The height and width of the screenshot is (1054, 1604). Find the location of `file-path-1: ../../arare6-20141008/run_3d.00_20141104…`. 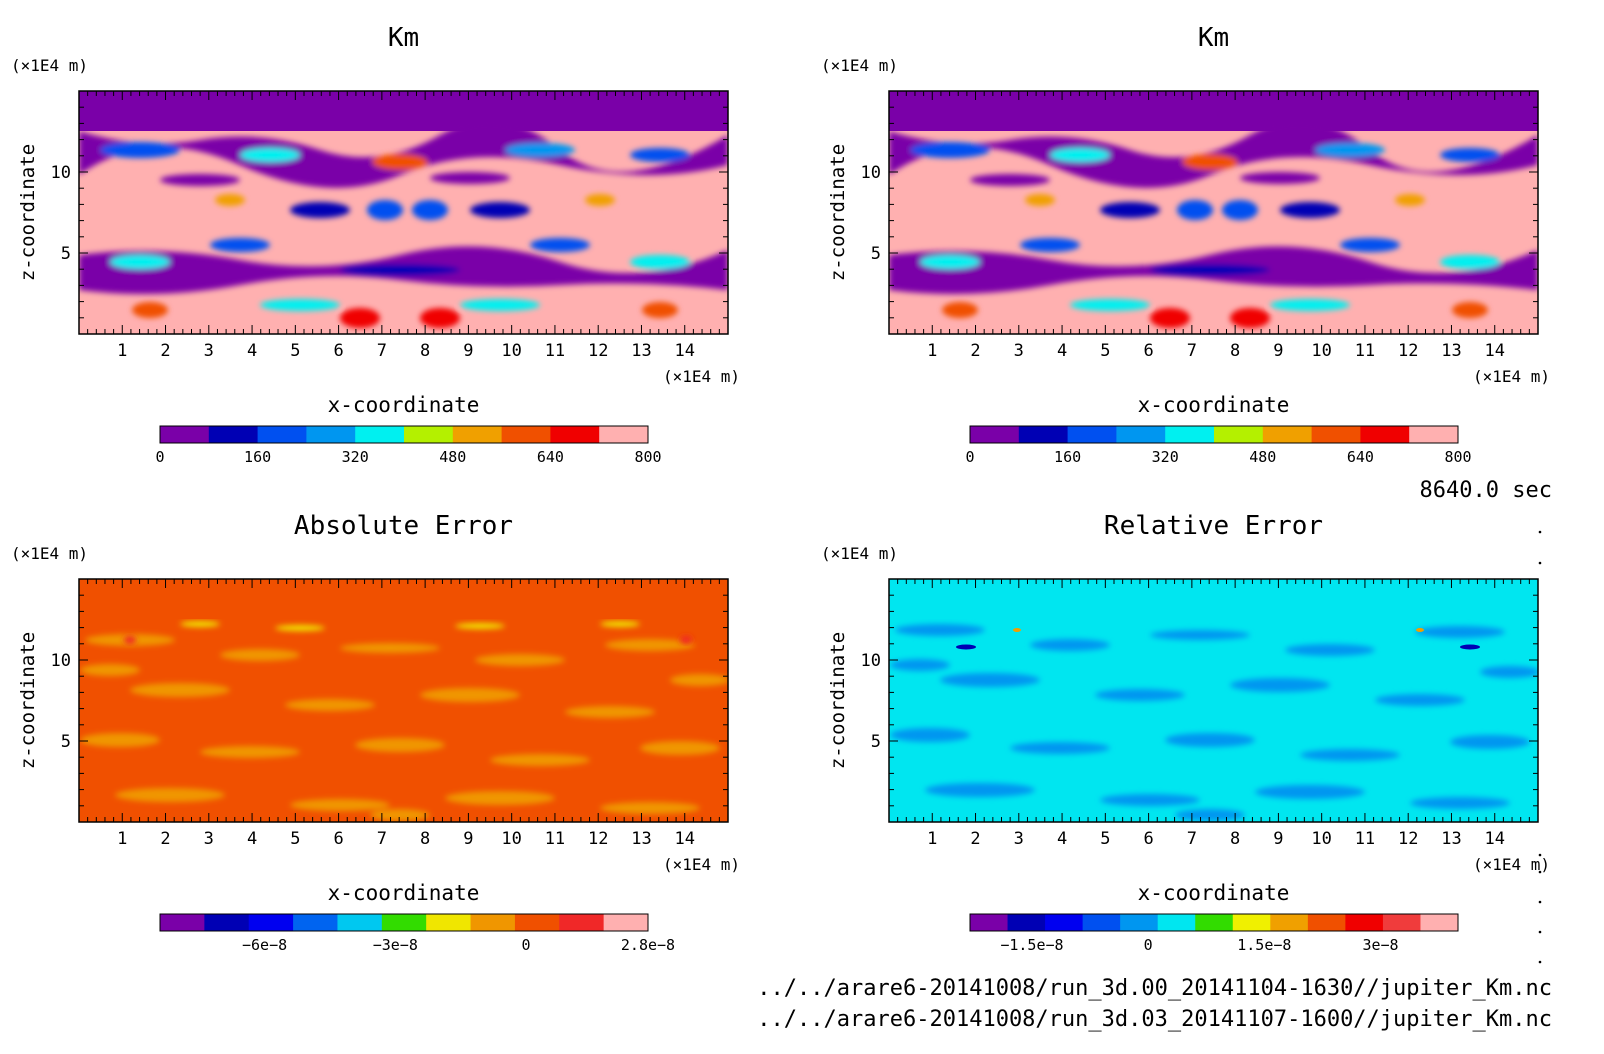

file-path-1: ../../arare6-20141008/run_3d.00_20141104… is located at coordinates (1154, 988).